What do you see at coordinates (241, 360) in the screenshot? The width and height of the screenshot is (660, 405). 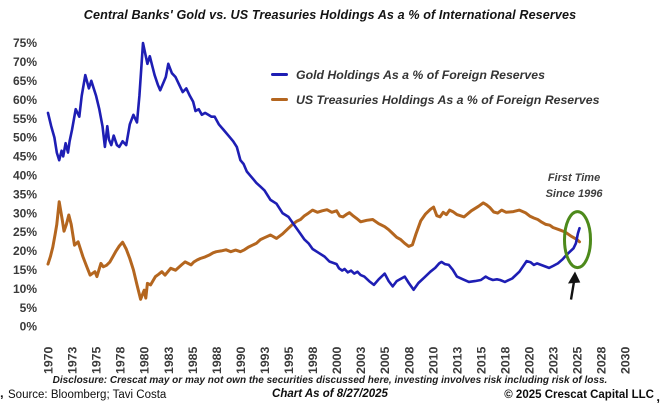 I see `x-axis-label-1990: 1990` at bounding box center [241, 360].